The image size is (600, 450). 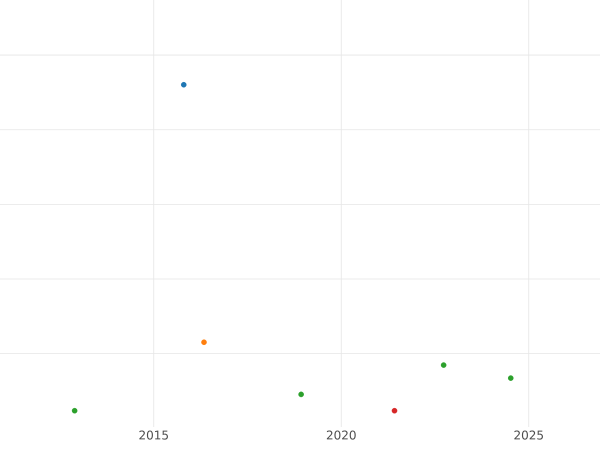 I want to click on x-tick-label: 2025, so click(x=528, y=435).